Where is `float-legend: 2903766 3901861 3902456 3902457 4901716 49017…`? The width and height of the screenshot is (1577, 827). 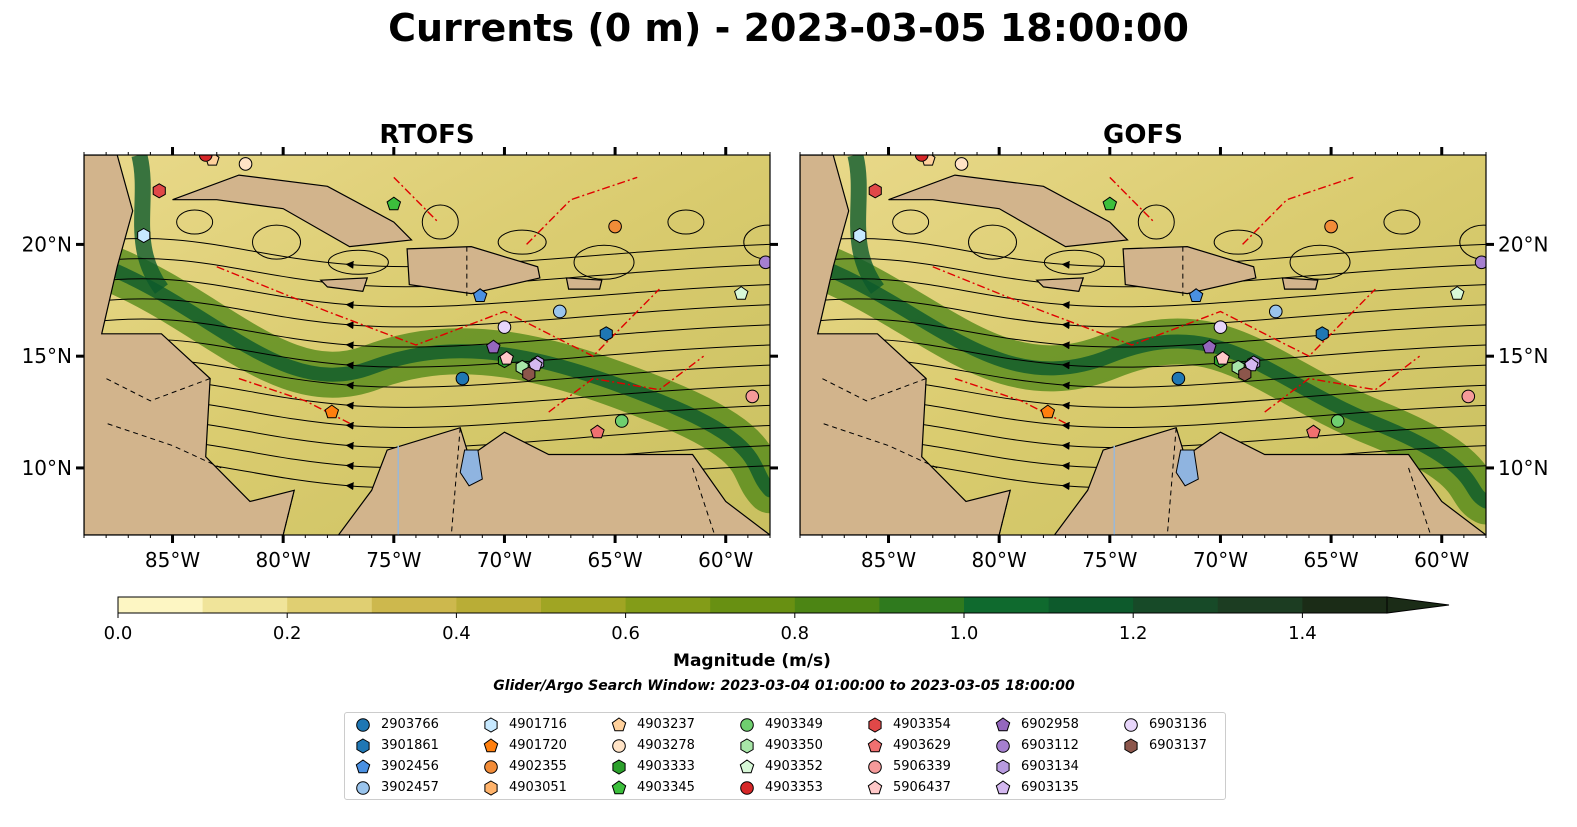
float-legend: 2903766 3901861 3902456 3902457 4901716 49017… is located at coordinates (785, 756).